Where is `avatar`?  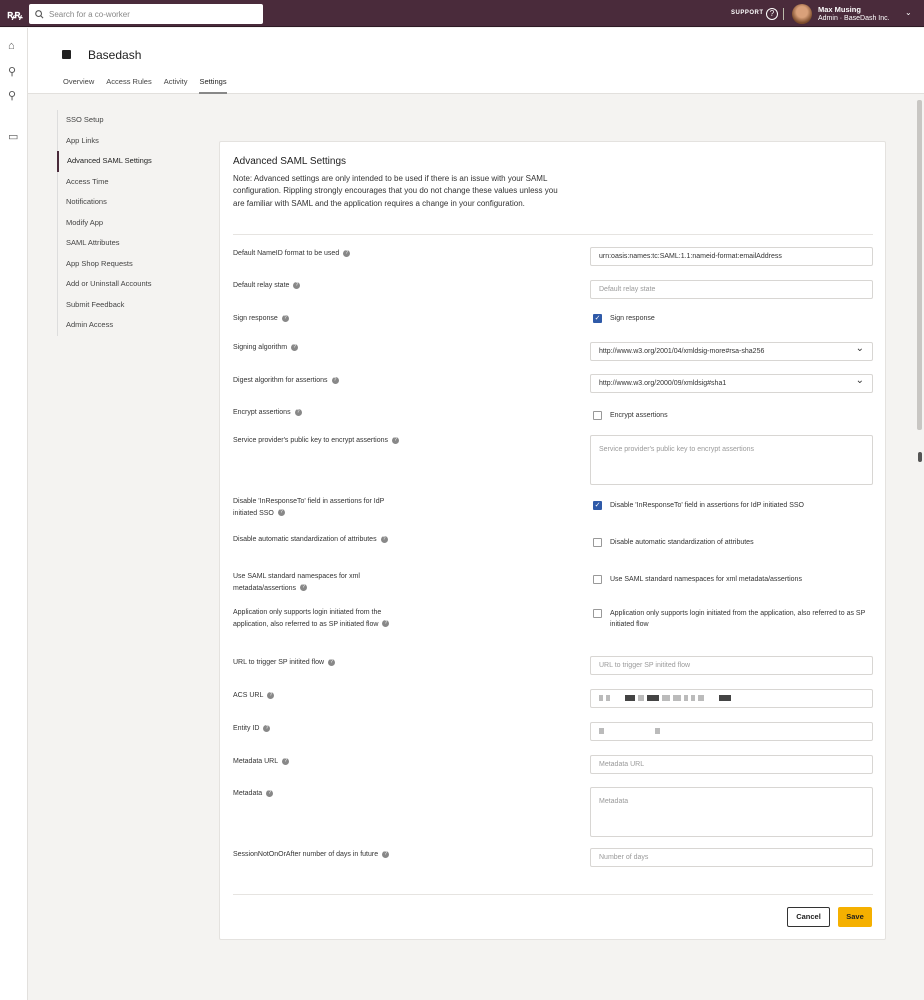 avatar is located at coordinates (802, 14).